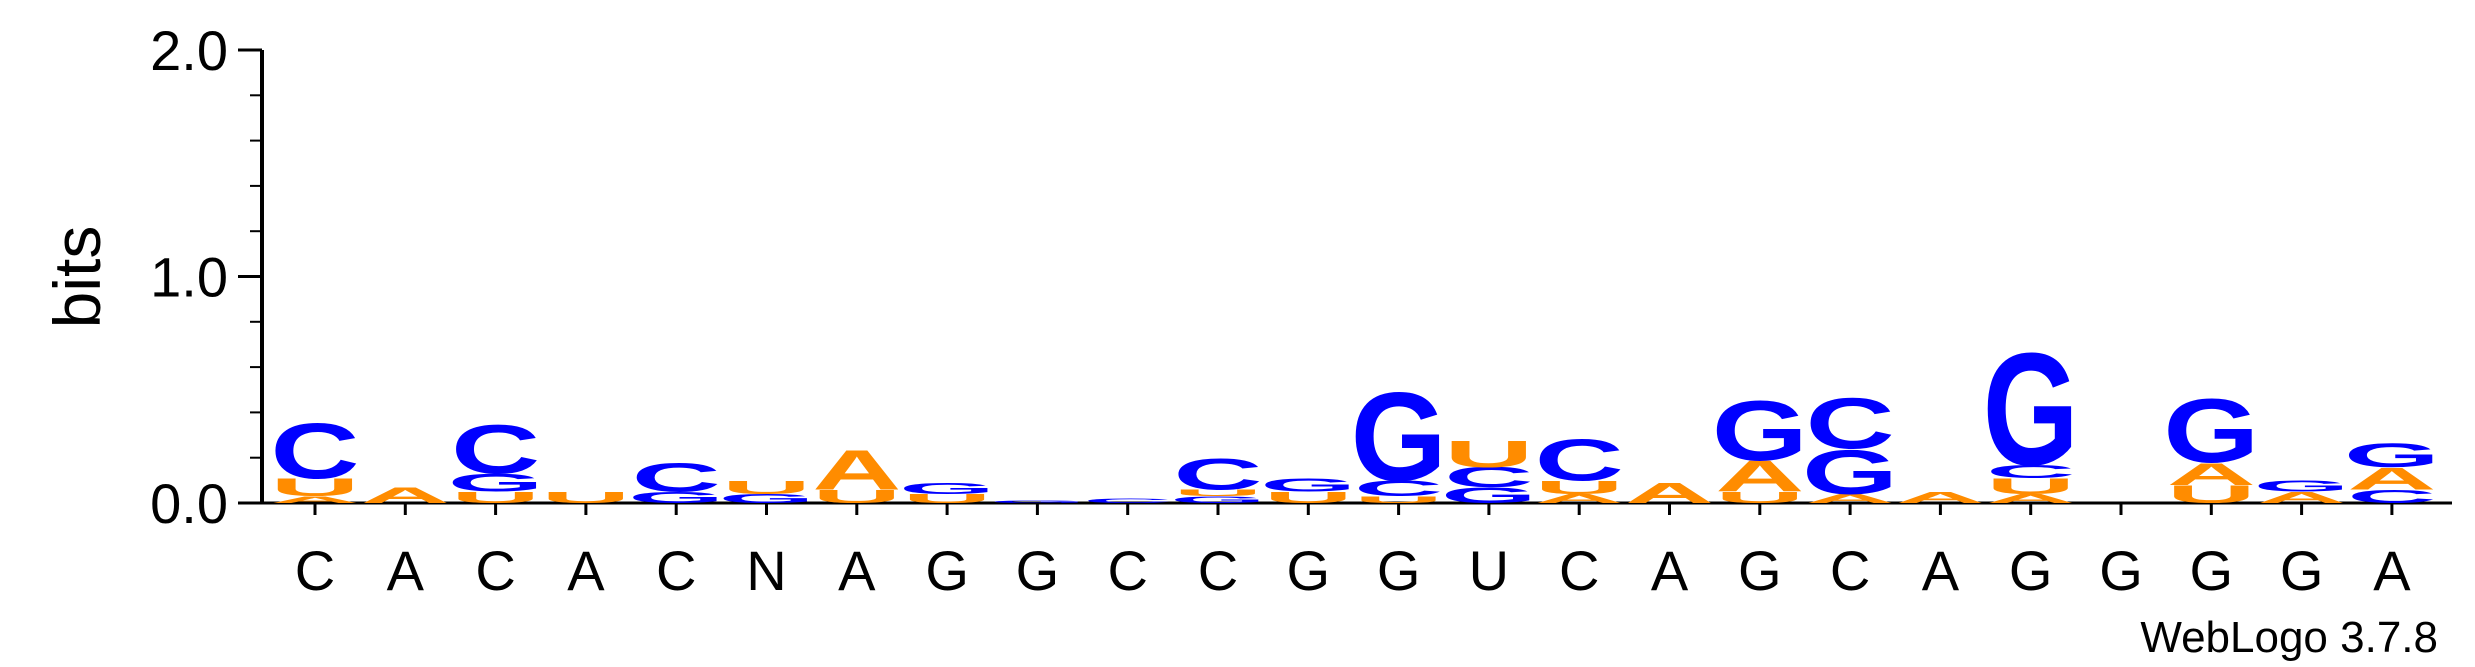  I want to click on y-tick-label: 2.0, so click(189, 50).